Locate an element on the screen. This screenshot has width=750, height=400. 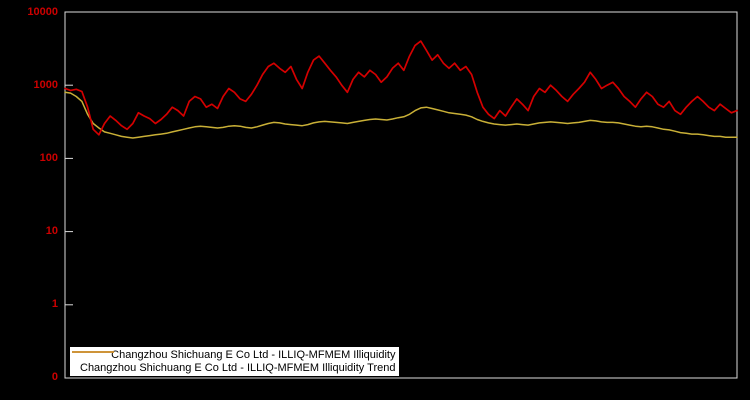
y-axis-ticks is located at coordinates (69, 195).